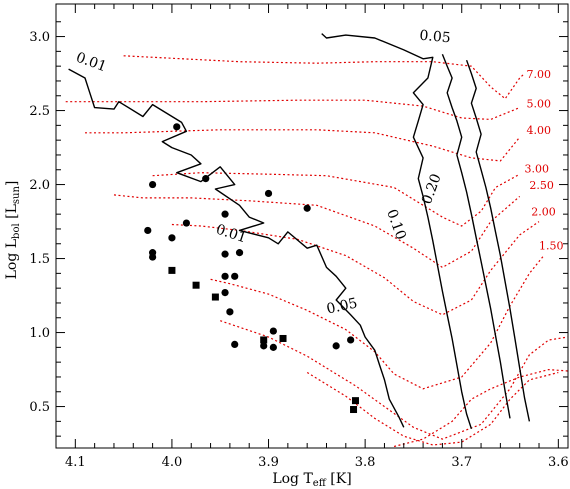  I want to click on x-tick-label: 4.1, so click(75, 462).